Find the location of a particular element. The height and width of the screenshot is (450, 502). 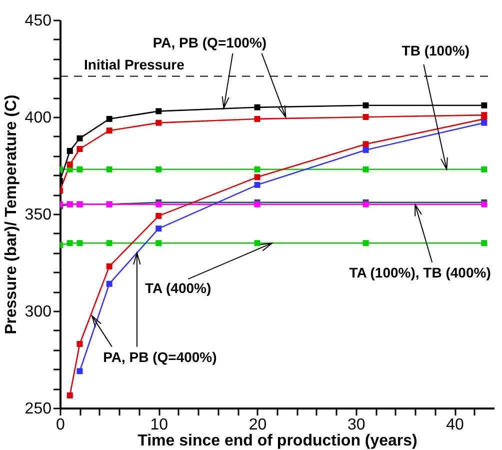

y-tick-label: 250 is located at coordinates (38, 409).